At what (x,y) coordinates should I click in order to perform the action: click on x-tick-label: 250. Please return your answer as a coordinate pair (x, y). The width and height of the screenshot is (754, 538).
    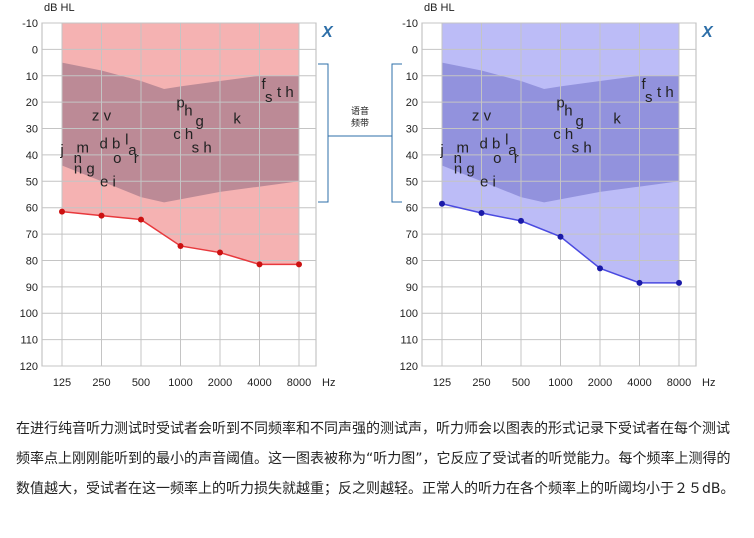
    Looking at the image, I should click on (101, 383).